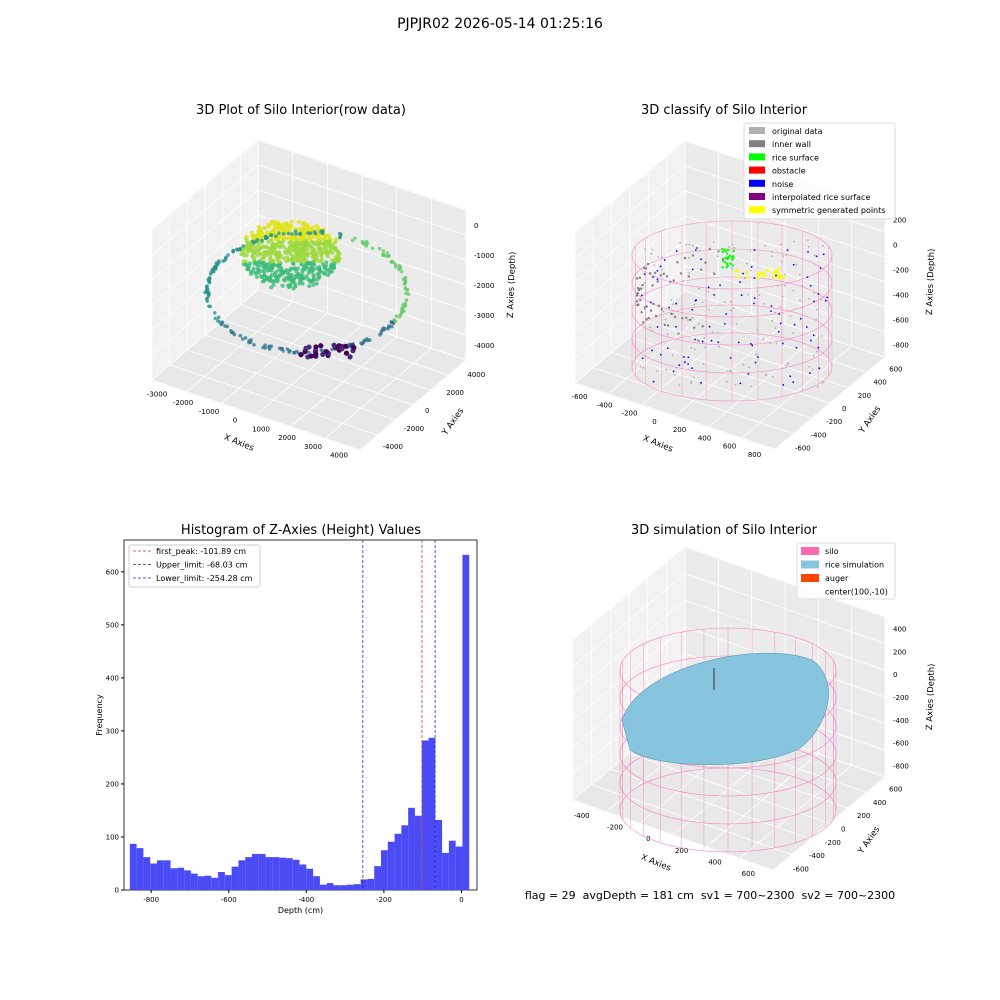 The image size is (1000, 1000). Describe the element at coordinates (819, 435) in the screenshot. I see `classify-ytick: -400` at that location.